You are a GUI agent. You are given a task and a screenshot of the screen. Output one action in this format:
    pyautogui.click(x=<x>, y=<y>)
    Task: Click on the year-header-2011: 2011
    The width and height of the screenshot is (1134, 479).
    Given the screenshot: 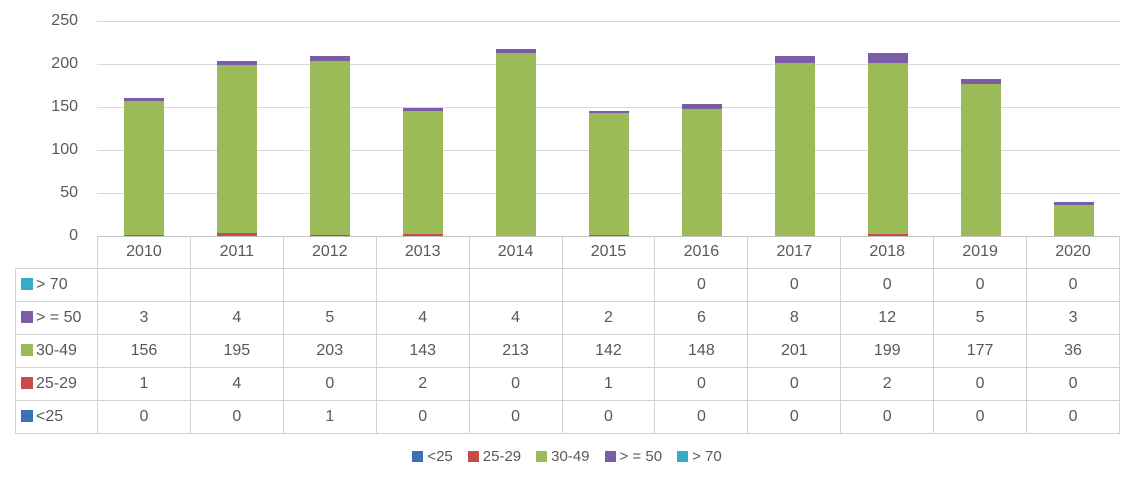 What is the action you would take?
    pyautogui.click(x=236, y=252)
    